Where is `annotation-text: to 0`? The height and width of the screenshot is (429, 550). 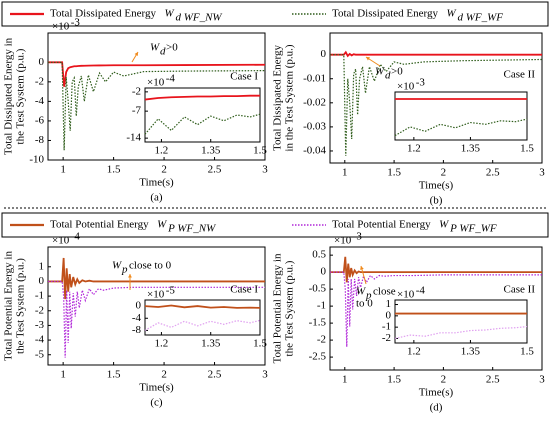 annotation-text: to 0 is located at coordinates (364, 304).